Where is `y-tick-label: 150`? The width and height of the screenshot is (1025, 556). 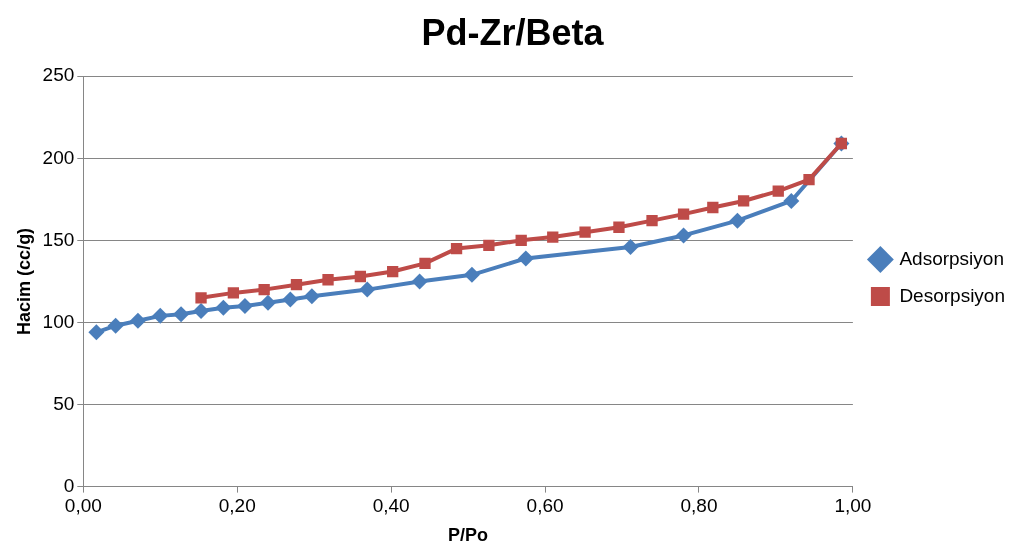 y-tick-label: 150 is located at coordinates (58, 239).